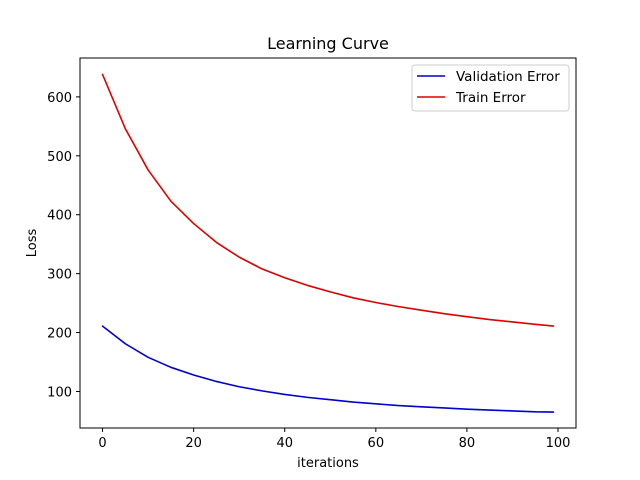 The height and width of the screenshot is (480, 640). I want to click on x-tick-label: 0, so click(102, 443).